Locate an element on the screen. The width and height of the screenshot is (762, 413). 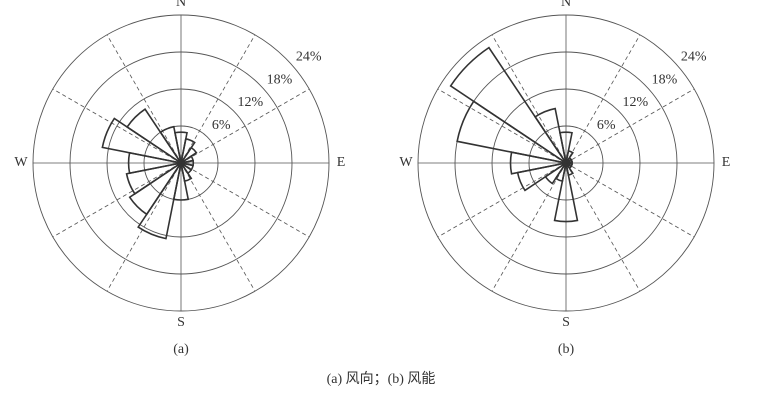
figure-caption: (a) 风向；(b) 风能 is located at coordinates (381, 379).